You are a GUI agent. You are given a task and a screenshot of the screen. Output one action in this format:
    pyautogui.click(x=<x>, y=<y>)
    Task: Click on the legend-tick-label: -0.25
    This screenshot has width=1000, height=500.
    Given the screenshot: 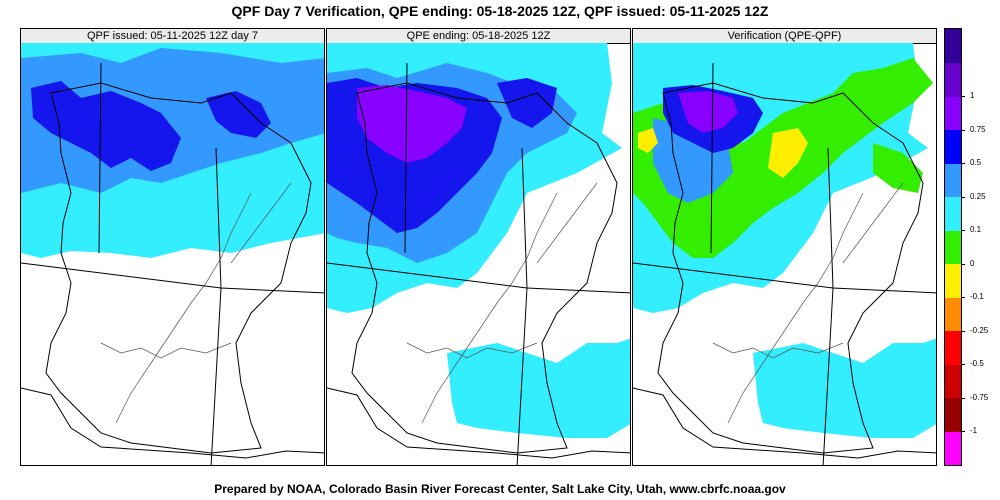 What is the action you would take?
    pyautogui.click(x=979, y=330)
    